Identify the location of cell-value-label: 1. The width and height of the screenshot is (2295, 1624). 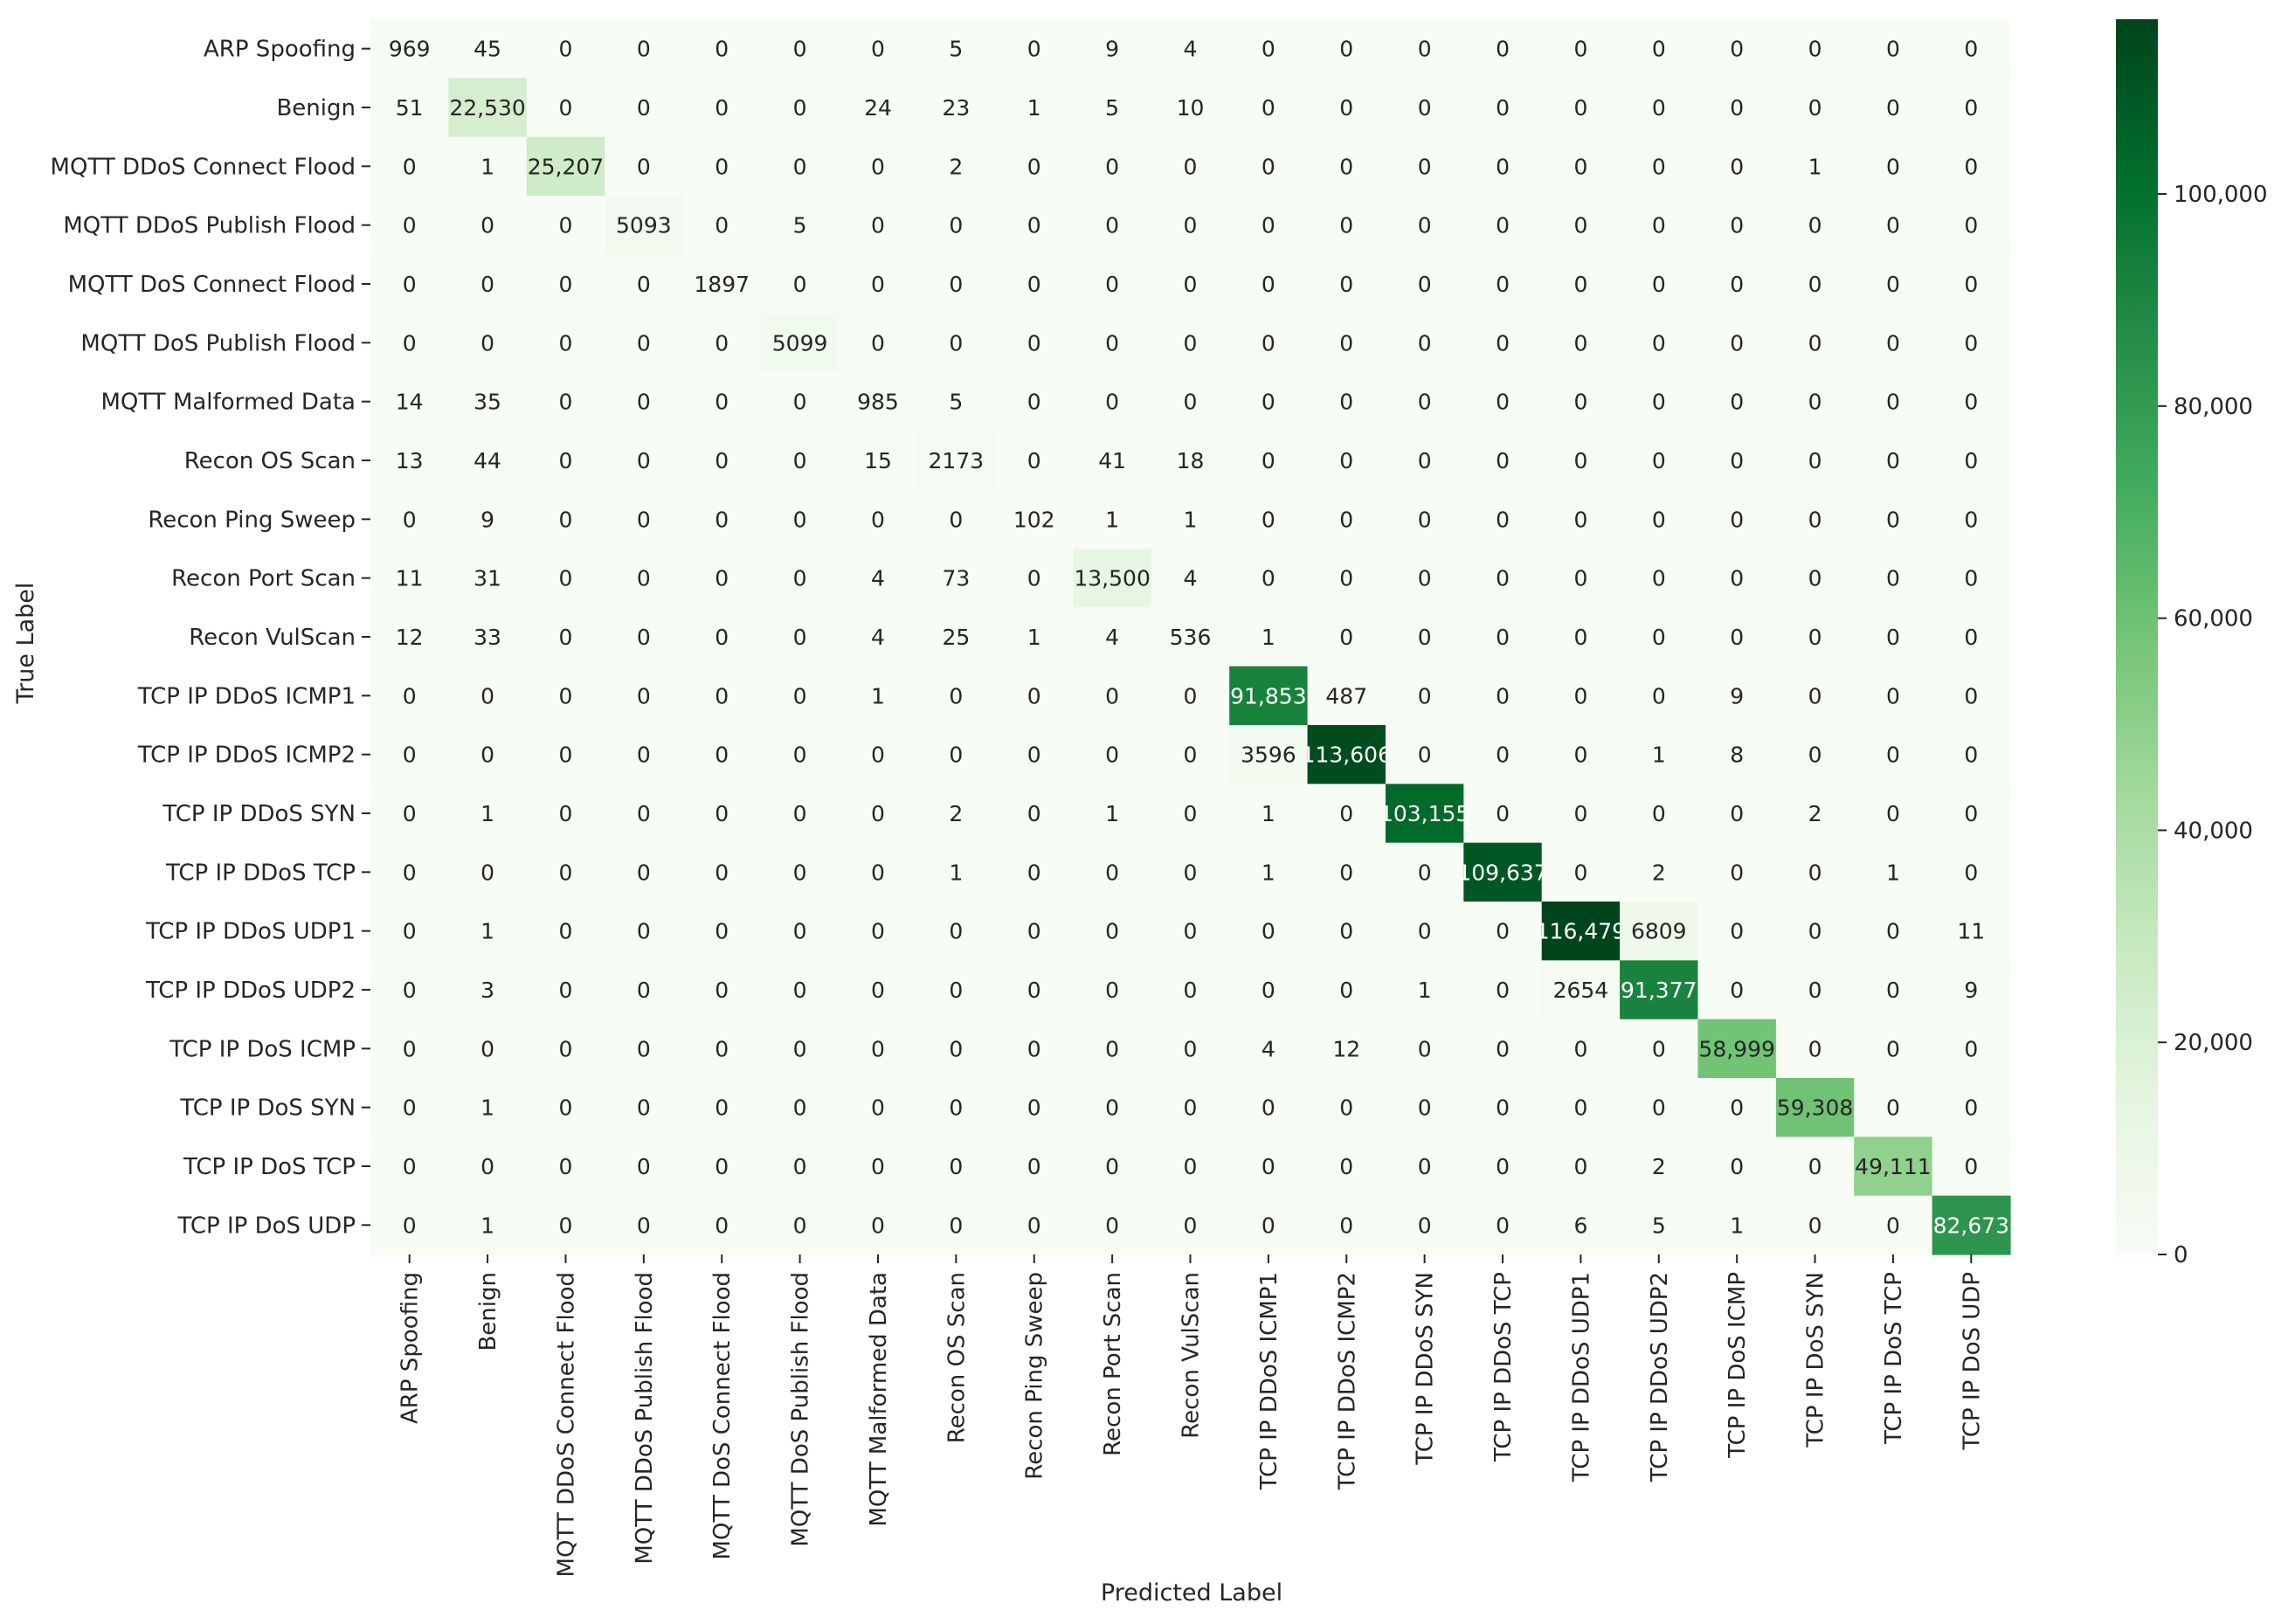
(1425, 990).